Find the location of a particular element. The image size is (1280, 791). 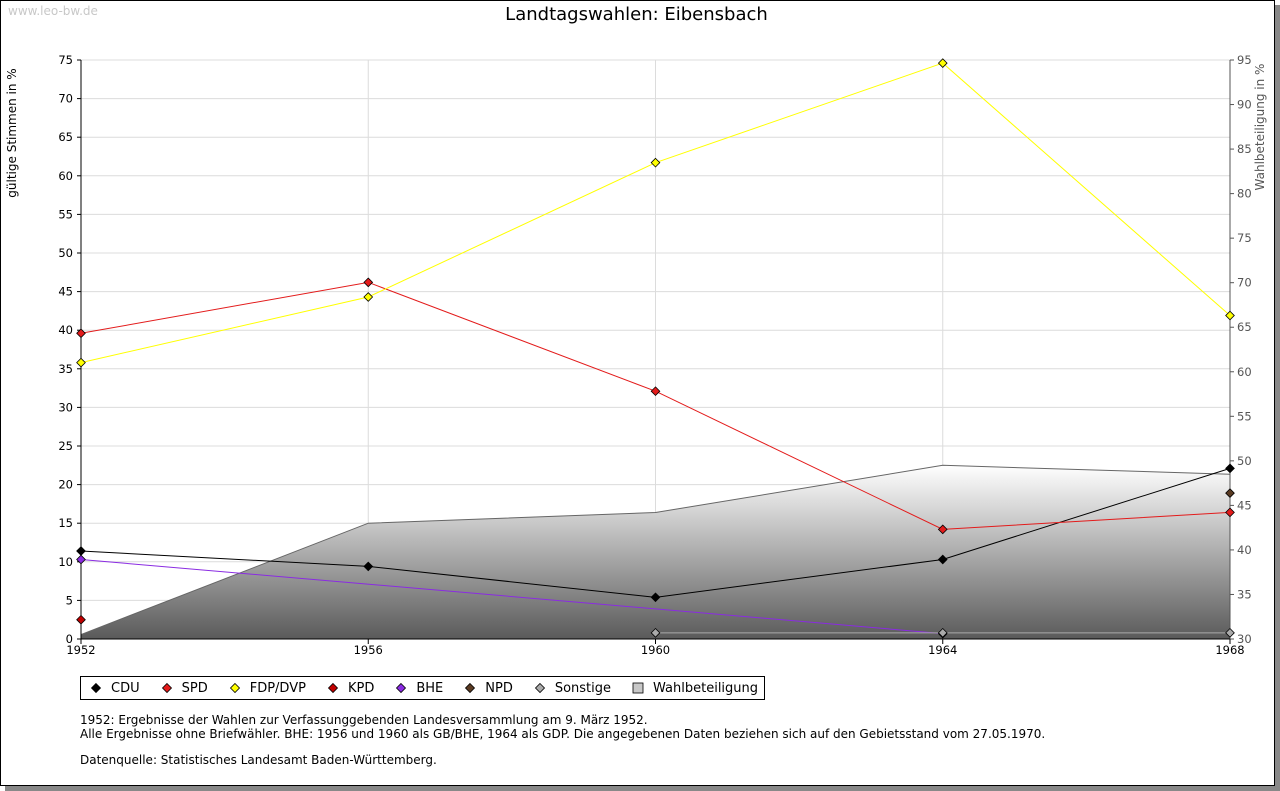

legend-label: Wahlbeteiligung is located at coordinates (706, 688).